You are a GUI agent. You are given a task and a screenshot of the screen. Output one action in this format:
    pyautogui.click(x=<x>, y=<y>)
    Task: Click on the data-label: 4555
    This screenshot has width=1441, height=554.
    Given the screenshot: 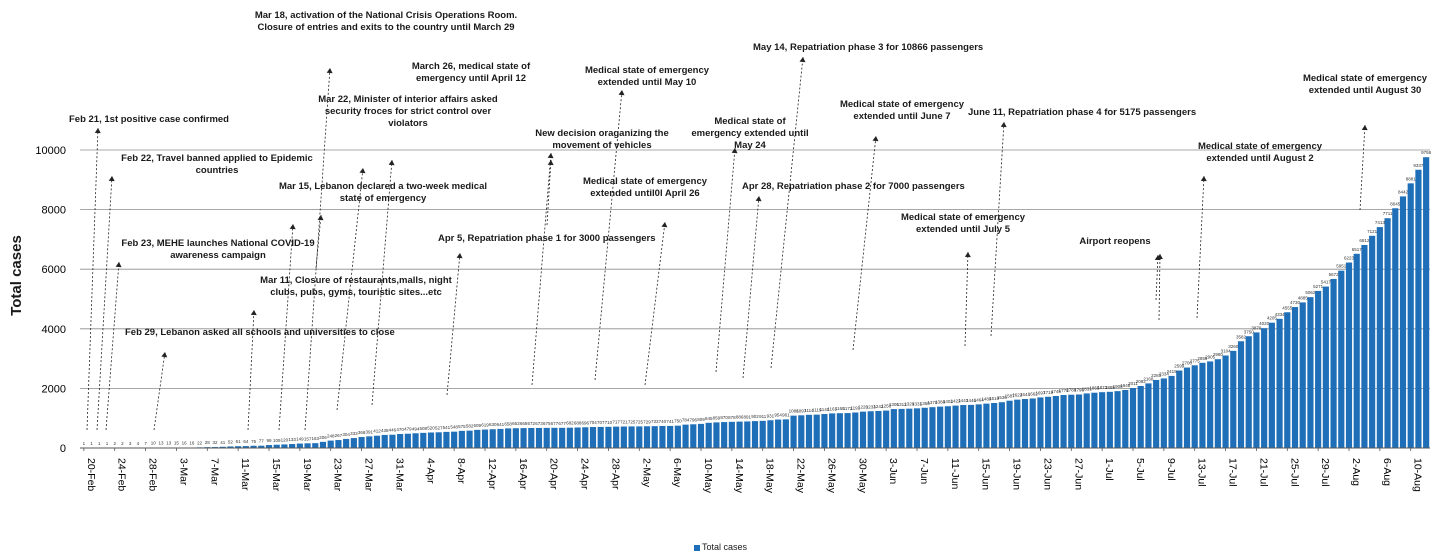 What is the action you would take?
    pyautogui.click(x=1287, y=307)
    